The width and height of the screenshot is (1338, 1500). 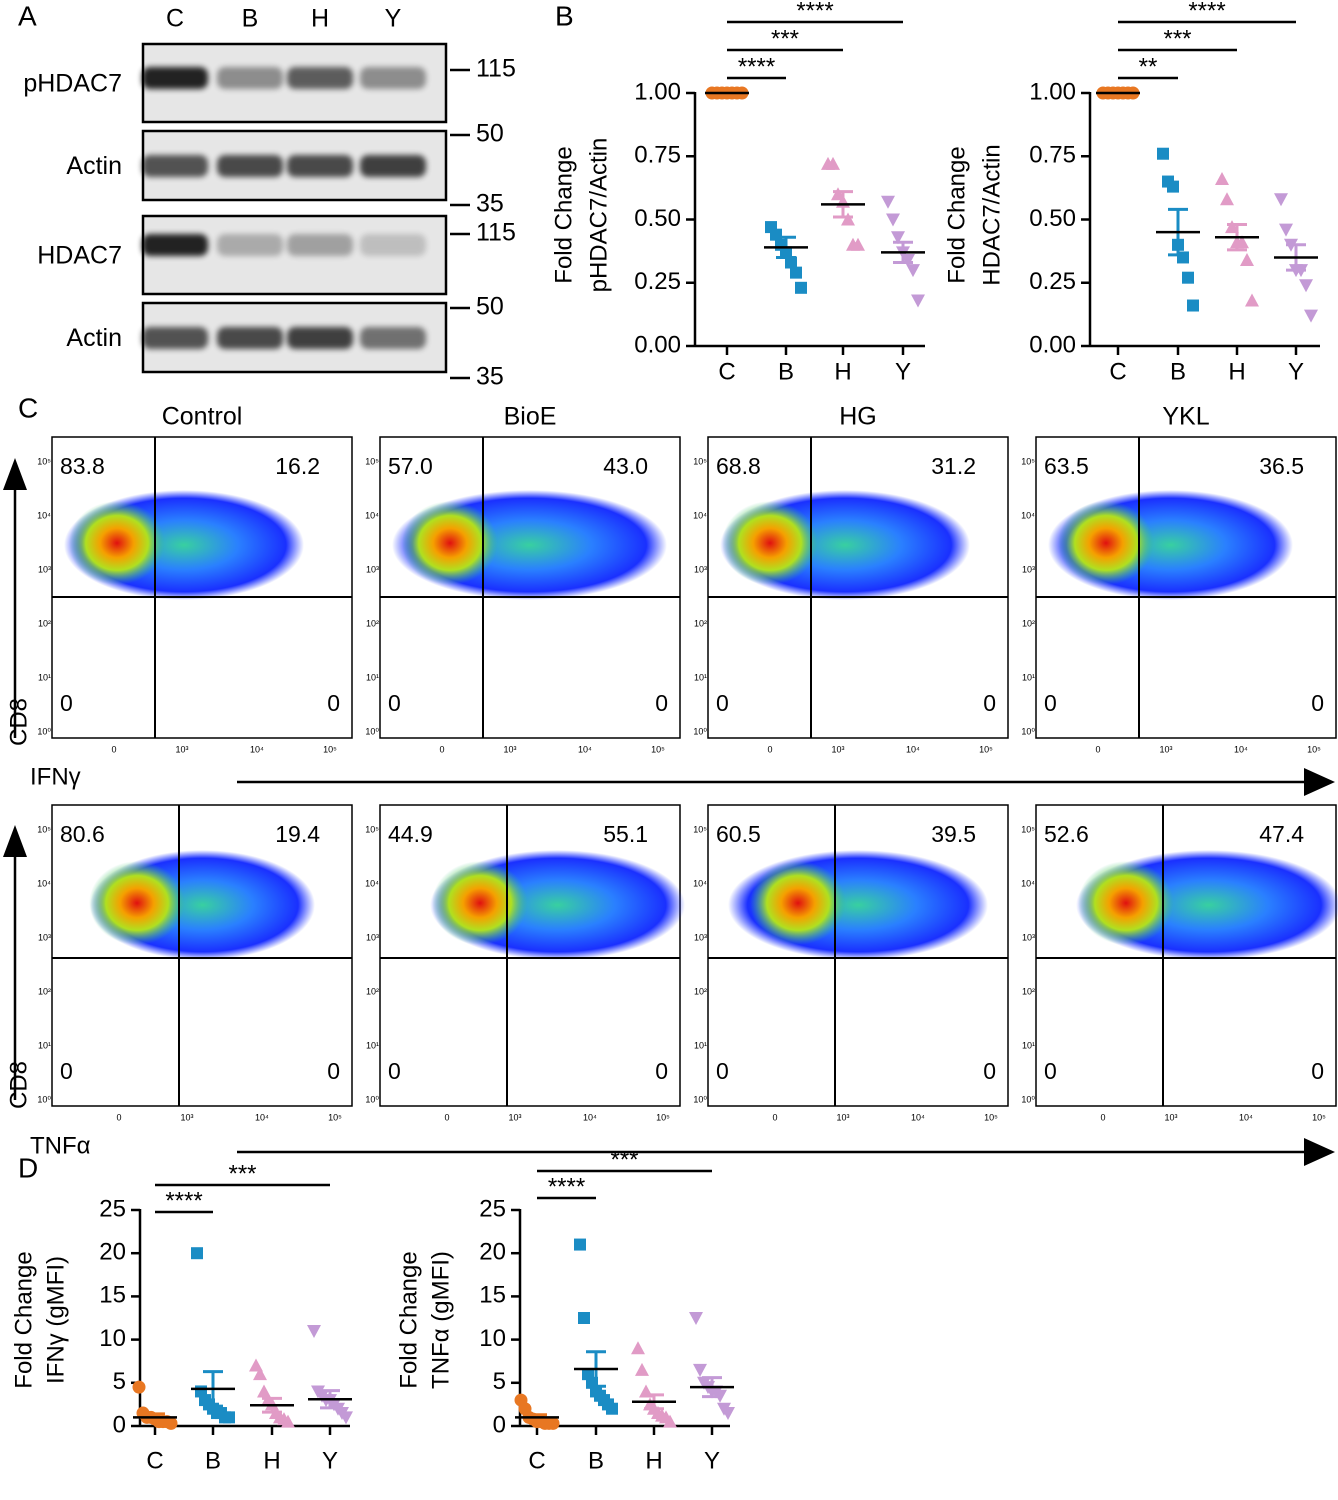 What do you see at coordinates (202, 417) in the screenshot?
I see `column-title: Control` at bounding box center [202, 417].